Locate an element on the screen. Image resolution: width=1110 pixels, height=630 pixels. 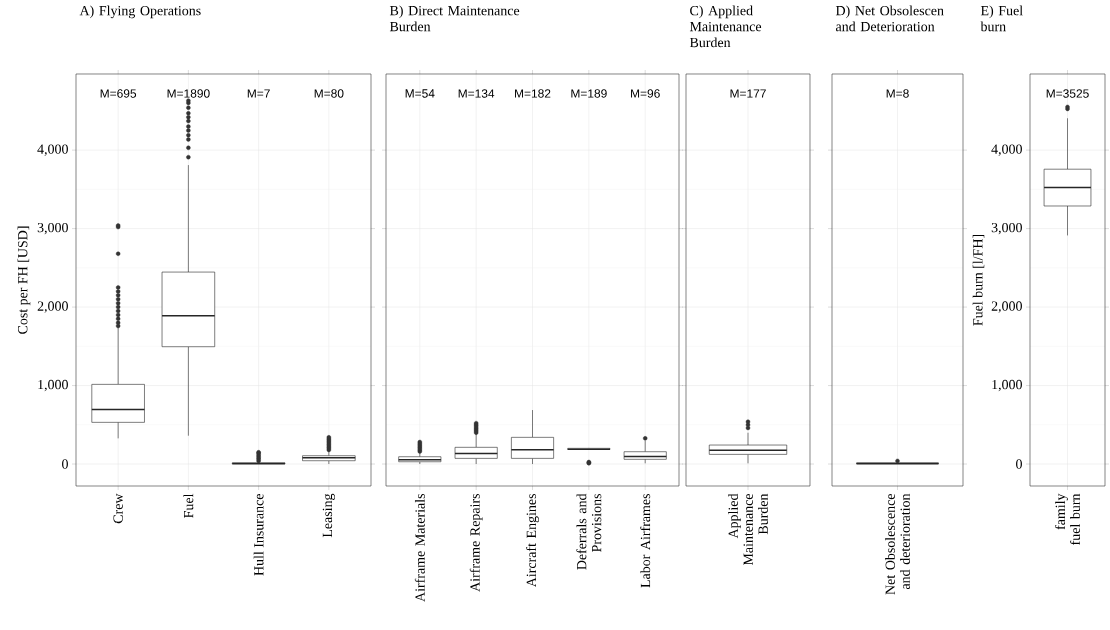
chart-title: B) Direct Maintenance Burden is located at coordinates (454, 18).